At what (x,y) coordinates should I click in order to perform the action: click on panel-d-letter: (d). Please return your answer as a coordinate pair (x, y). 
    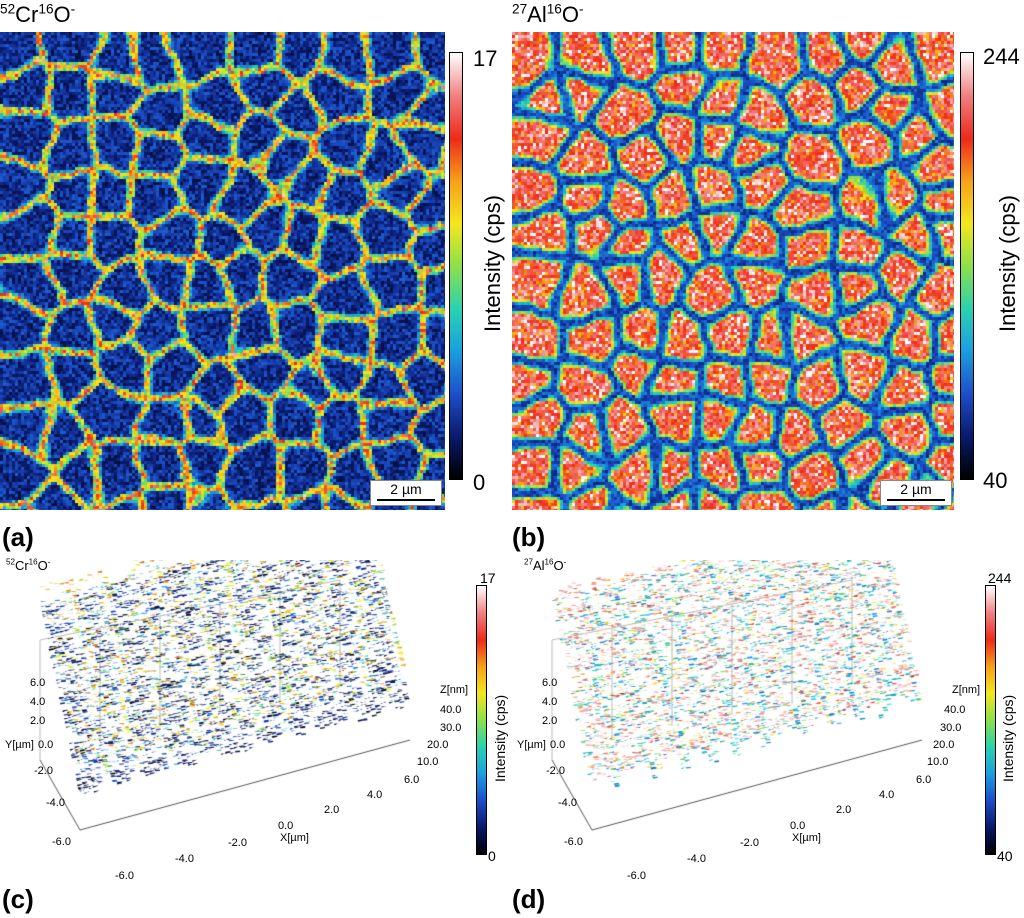
    Looking at the image, I should click on (529, 899).